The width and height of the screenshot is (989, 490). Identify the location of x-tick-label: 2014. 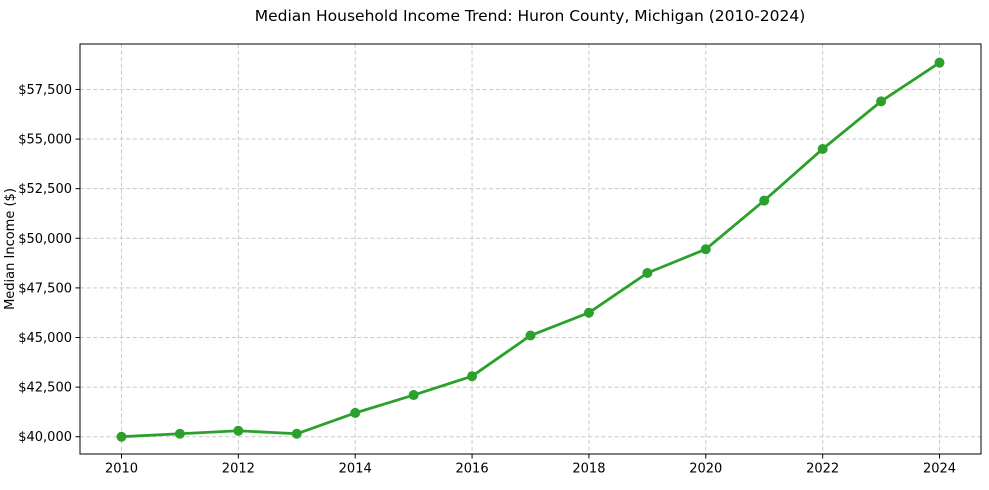
(355, 469).